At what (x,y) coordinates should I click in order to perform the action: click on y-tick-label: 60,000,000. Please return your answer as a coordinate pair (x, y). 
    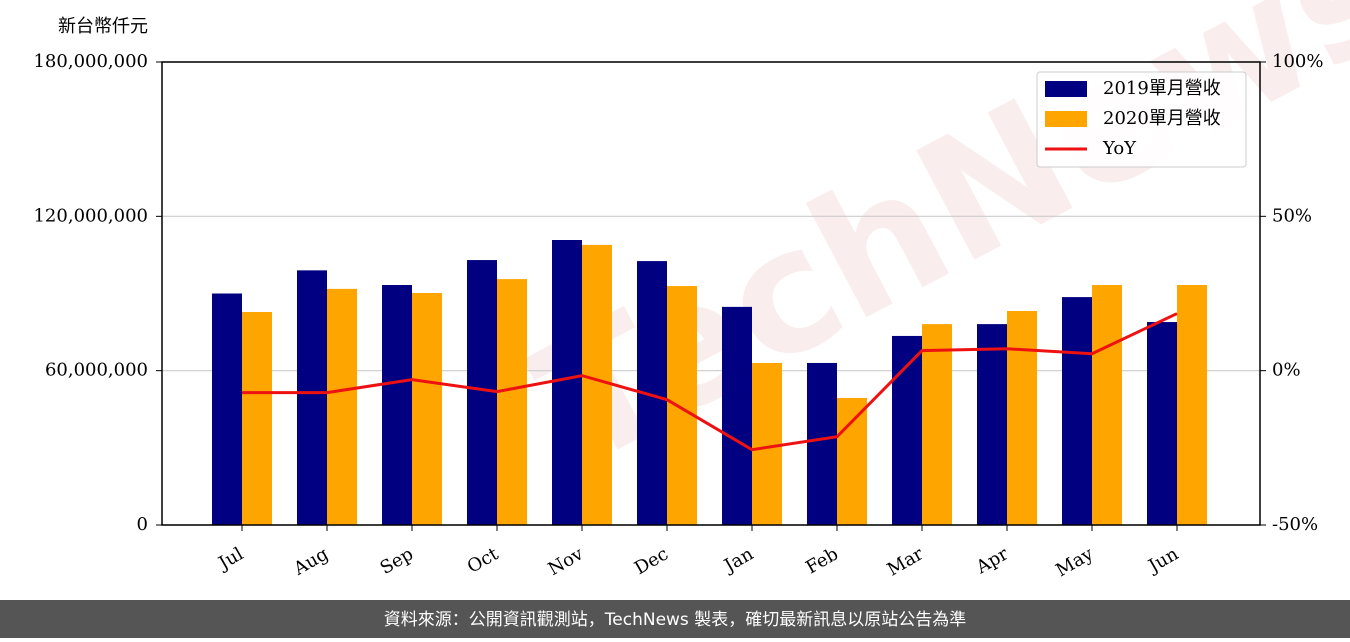
    Looking at the image, I should click on (96, 370).